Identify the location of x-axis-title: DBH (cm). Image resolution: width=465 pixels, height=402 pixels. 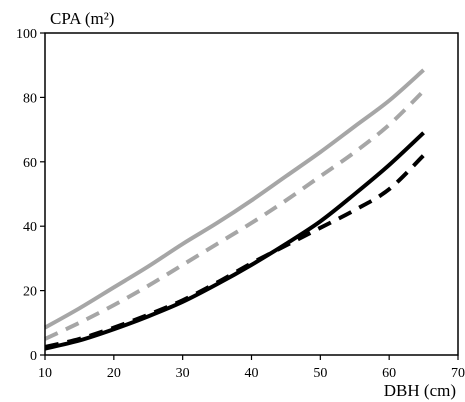
(420, 390).